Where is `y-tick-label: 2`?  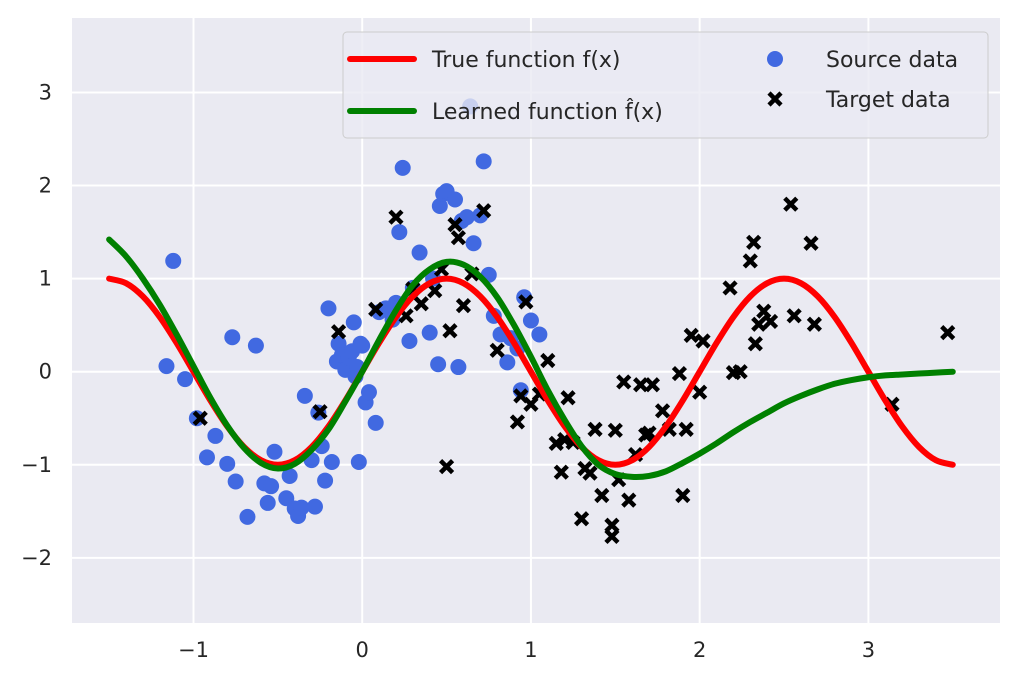
y-tick-label: 2 is located at coordinates (45, 186).